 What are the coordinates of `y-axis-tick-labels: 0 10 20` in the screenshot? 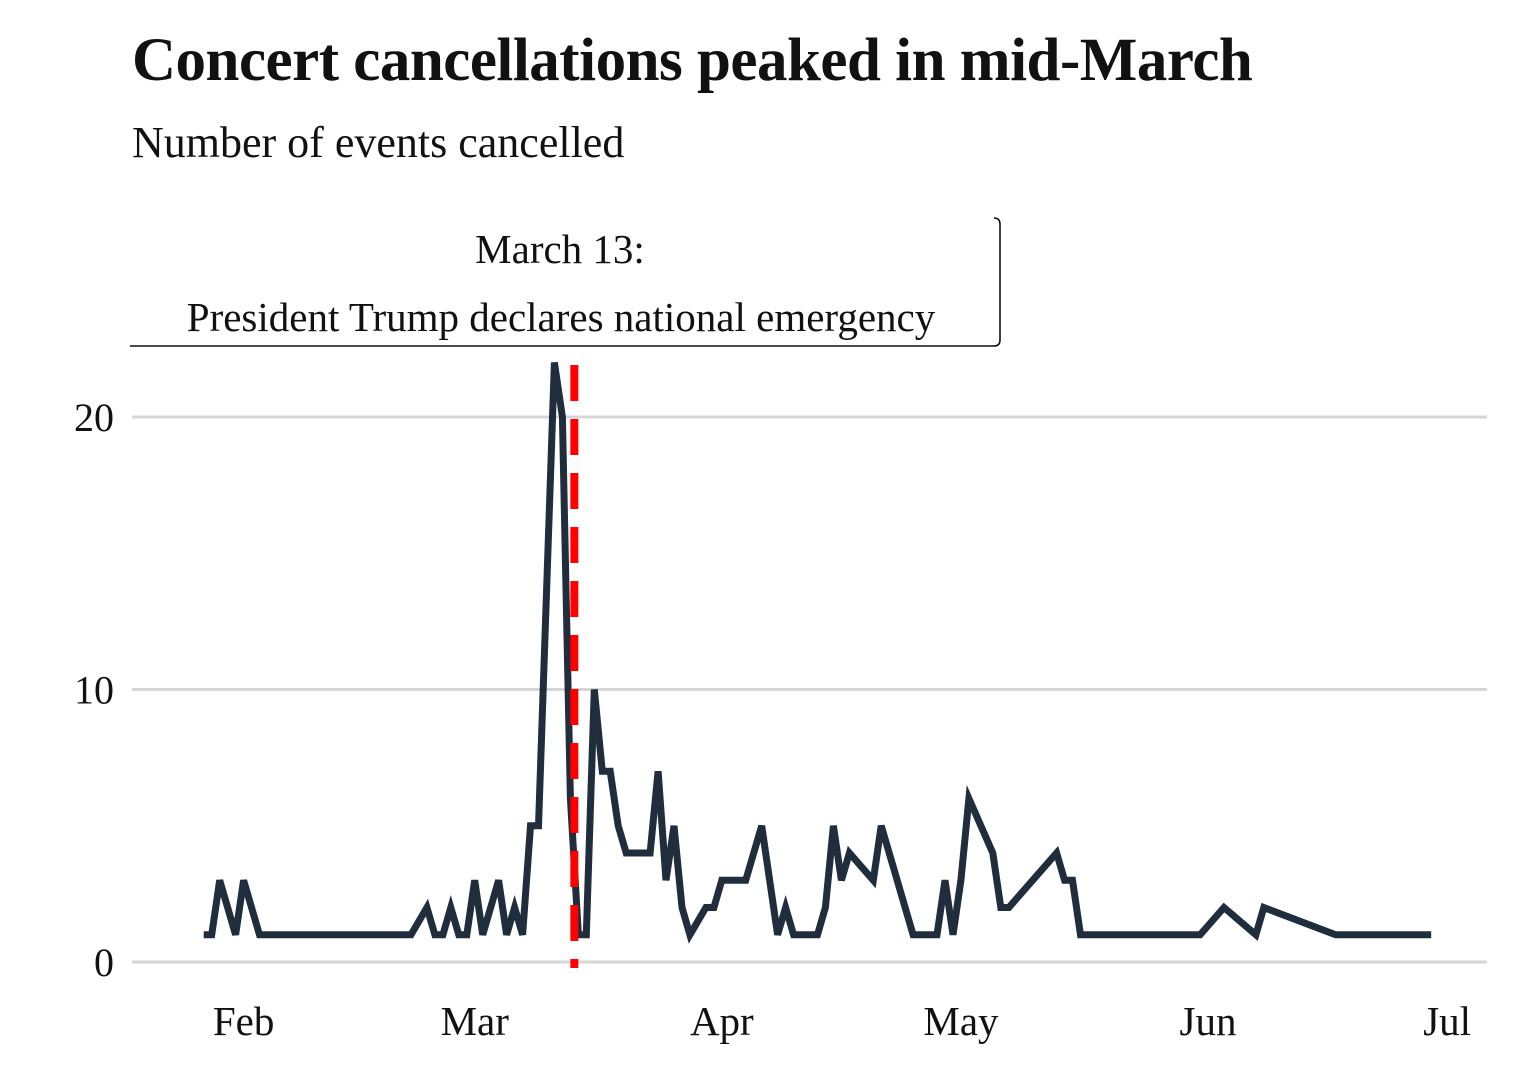 It's located at (94, 690).